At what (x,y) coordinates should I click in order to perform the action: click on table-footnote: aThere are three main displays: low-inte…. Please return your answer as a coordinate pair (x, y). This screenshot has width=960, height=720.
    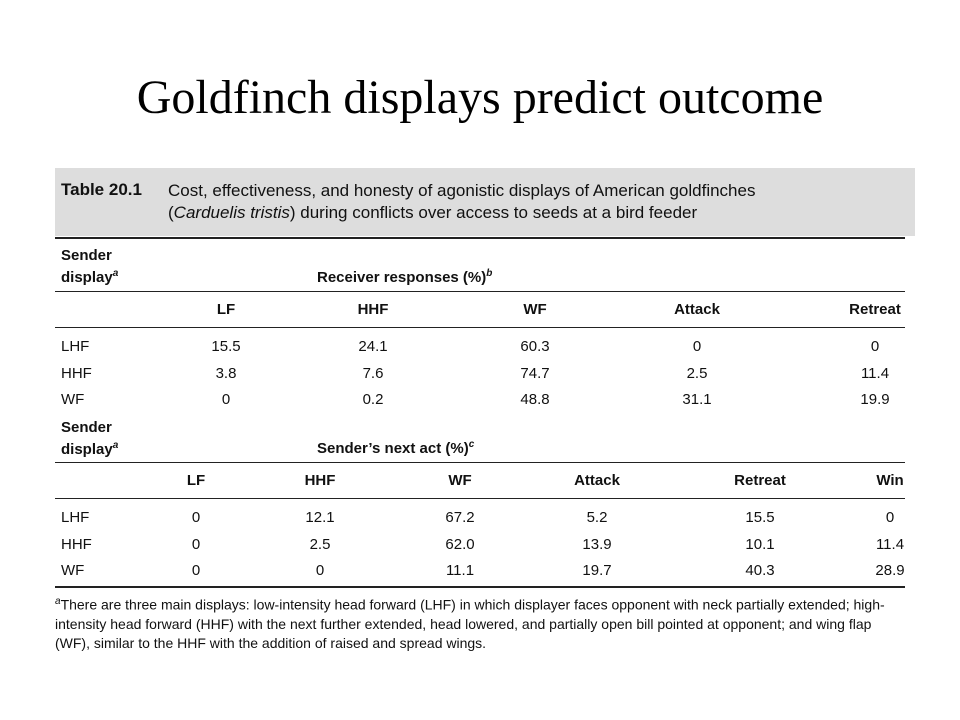
    Looking at the image, I should click on (480, 622).